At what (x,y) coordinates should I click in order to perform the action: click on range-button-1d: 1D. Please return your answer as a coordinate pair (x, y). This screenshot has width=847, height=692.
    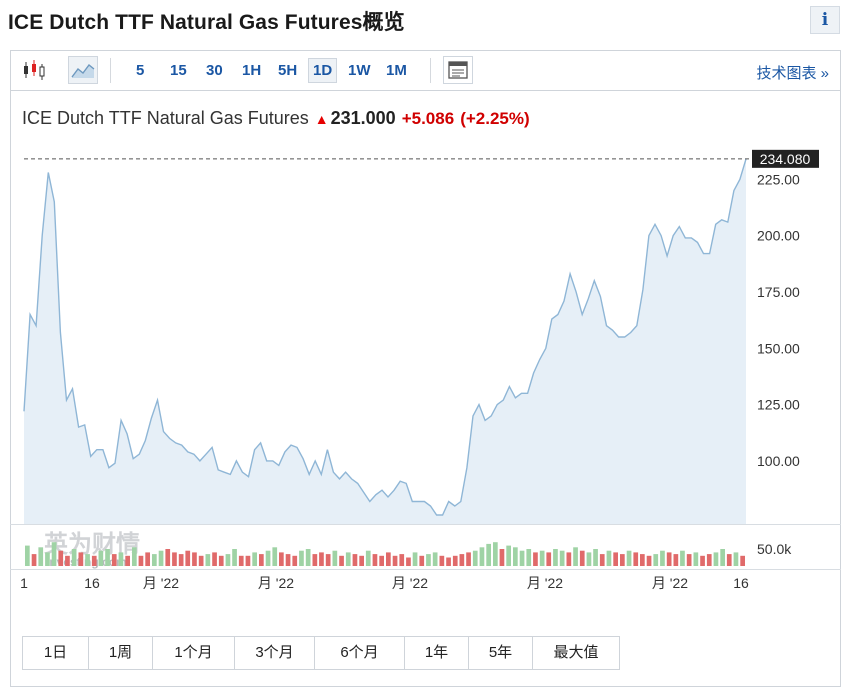
    Looking at the image, I should click on (323, 70).